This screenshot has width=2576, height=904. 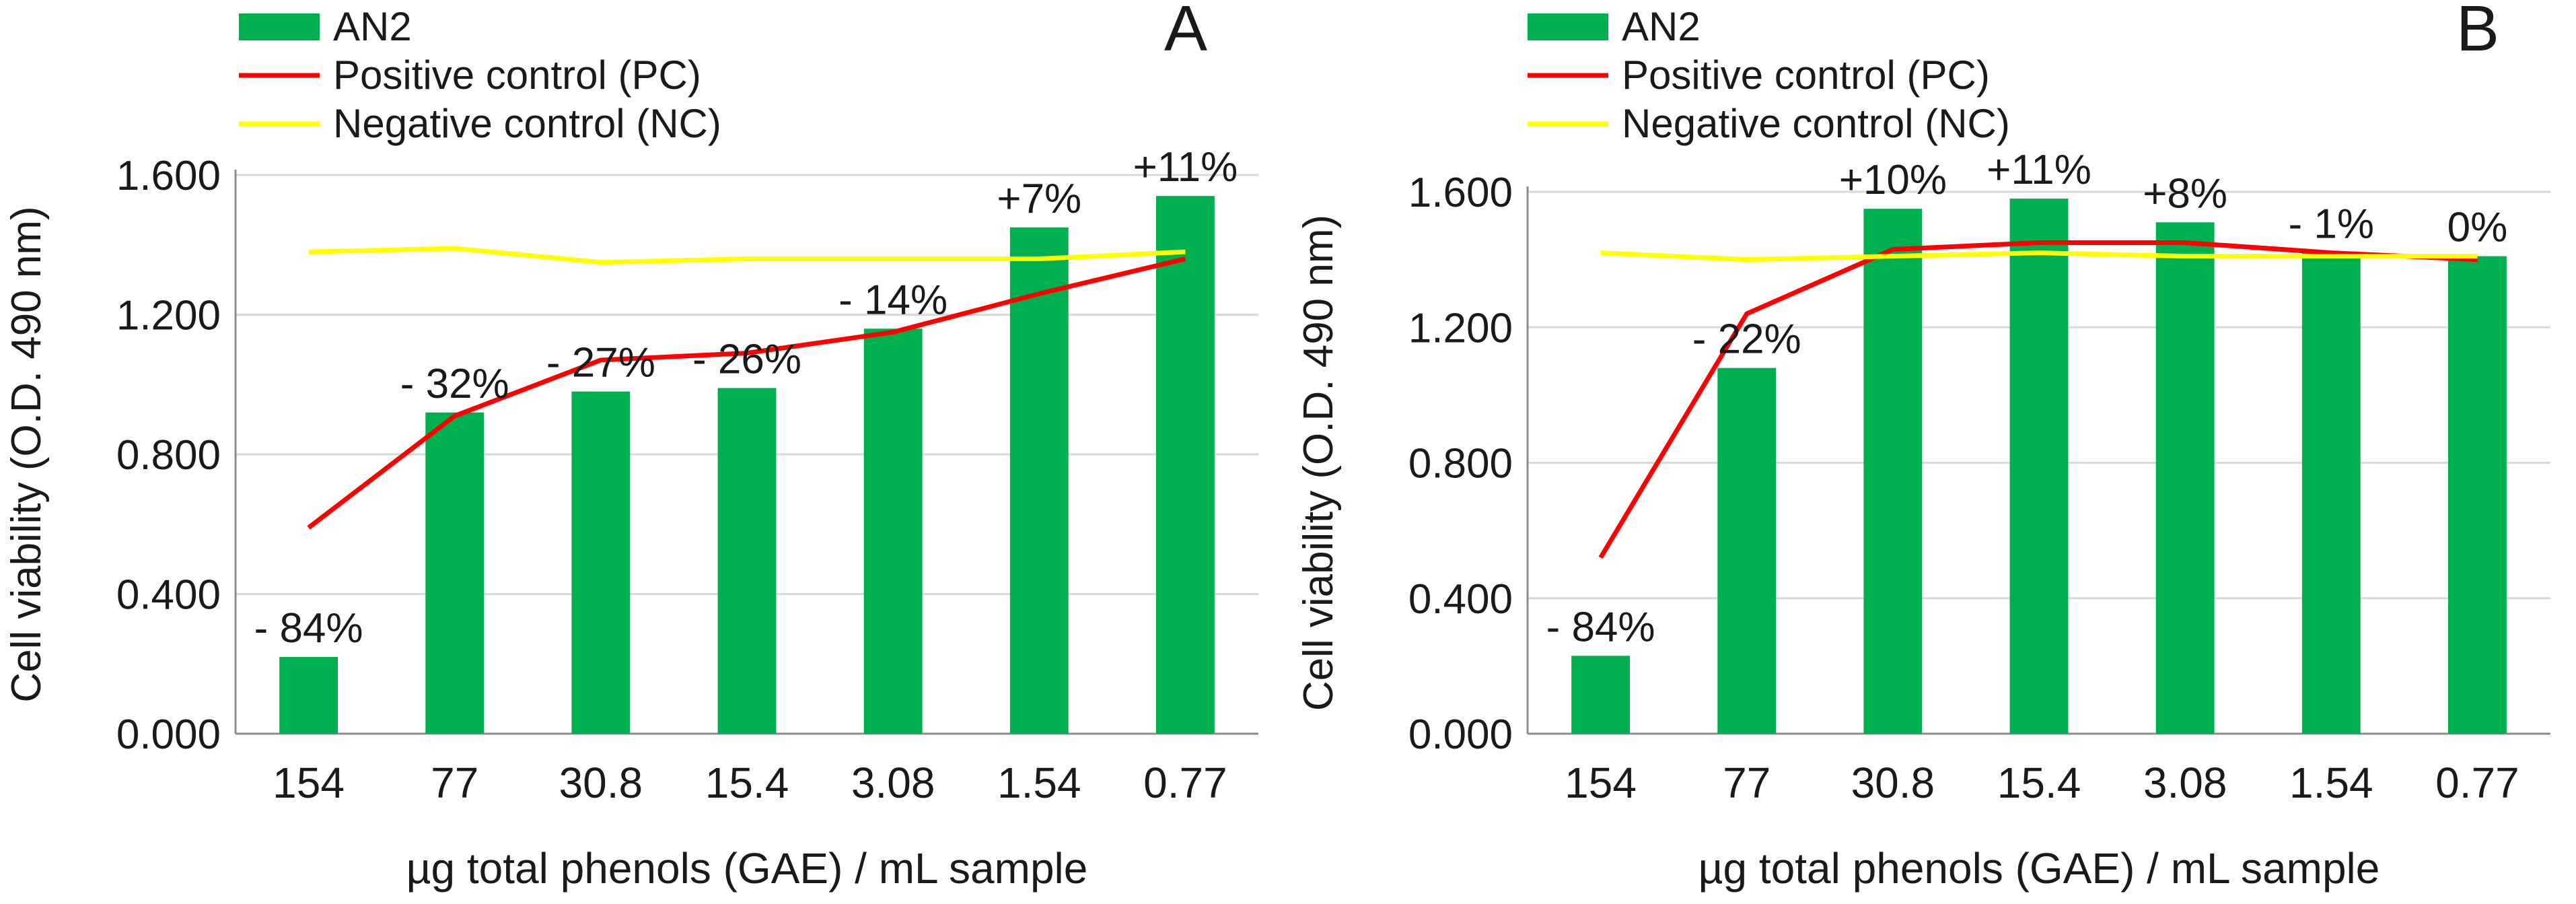 I want to click on panel-label: A, so click(x=1185, y=32).